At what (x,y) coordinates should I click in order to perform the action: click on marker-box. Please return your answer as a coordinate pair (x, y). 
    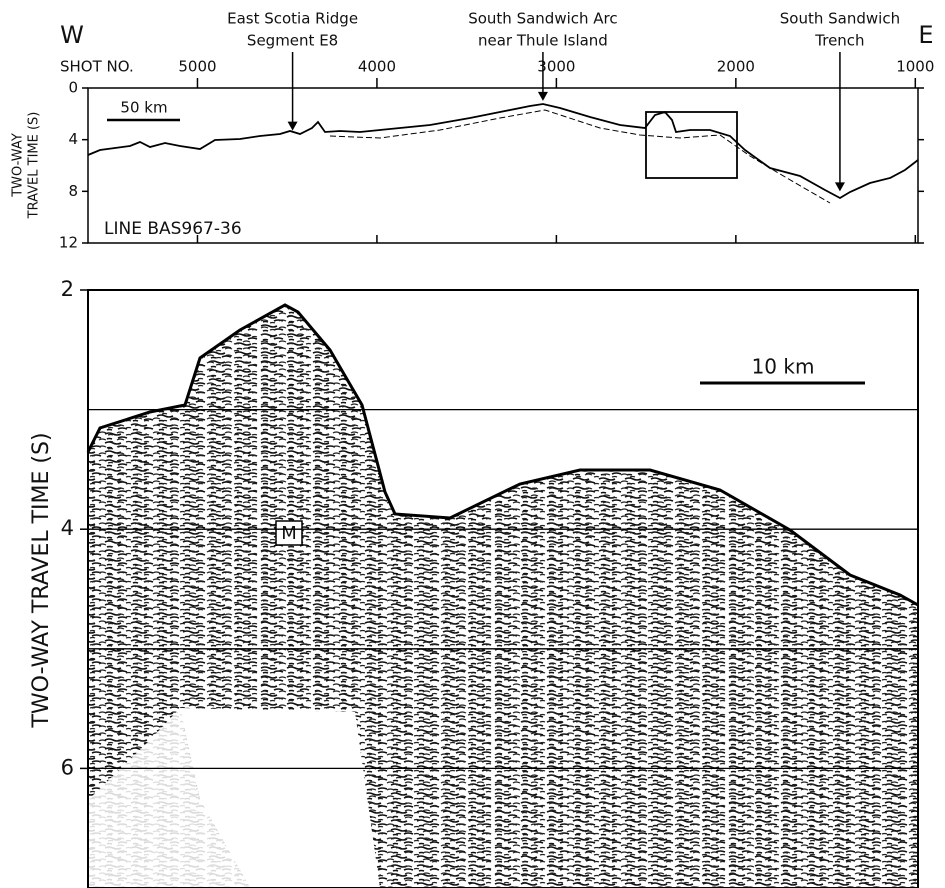
    Looking at the image, I should click on (289, 533).